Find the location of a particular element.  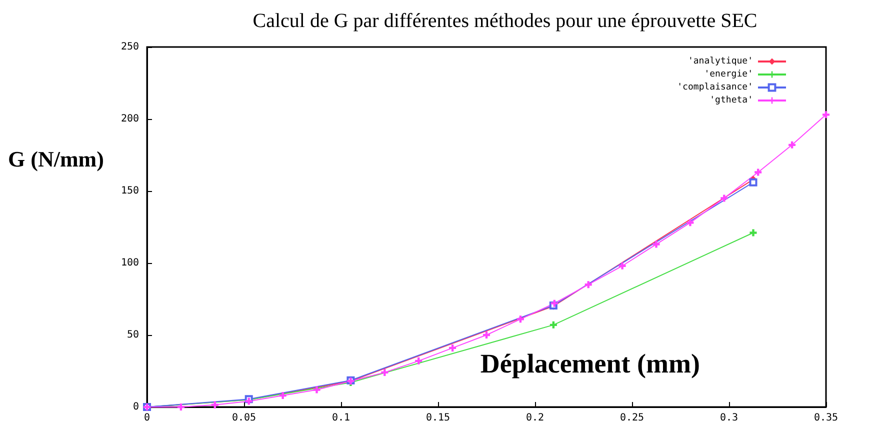

x-tick-label: 0.3 is located at coordinates (729, 418).